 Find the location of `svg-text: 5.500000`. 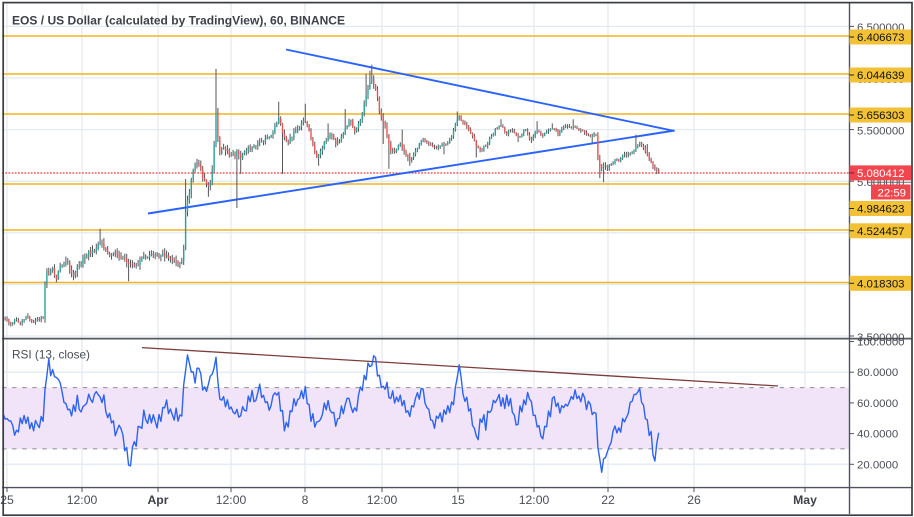

svg-text: 5.500000 is located at coordinates (881, 131).